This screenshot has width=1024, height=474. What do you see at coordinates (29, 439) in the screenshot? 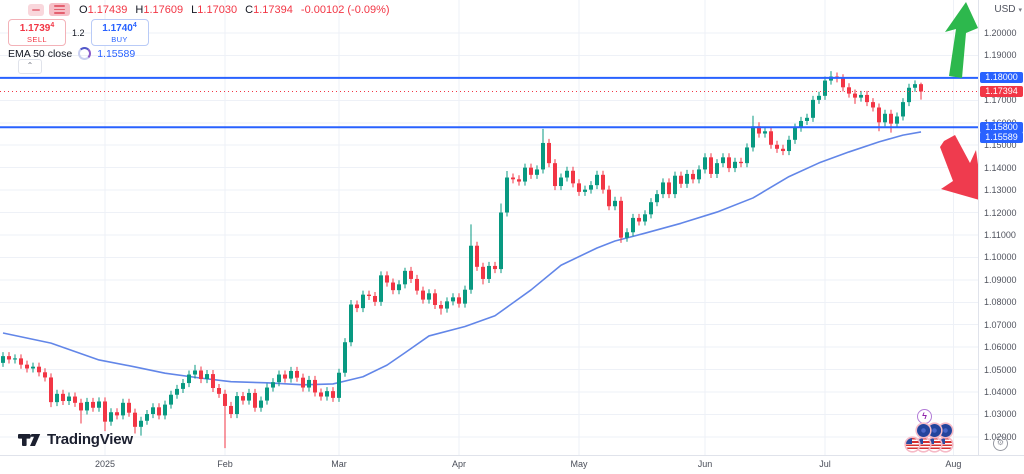
I see `tradingview-logo-icon` at bounding box center [29, 439].